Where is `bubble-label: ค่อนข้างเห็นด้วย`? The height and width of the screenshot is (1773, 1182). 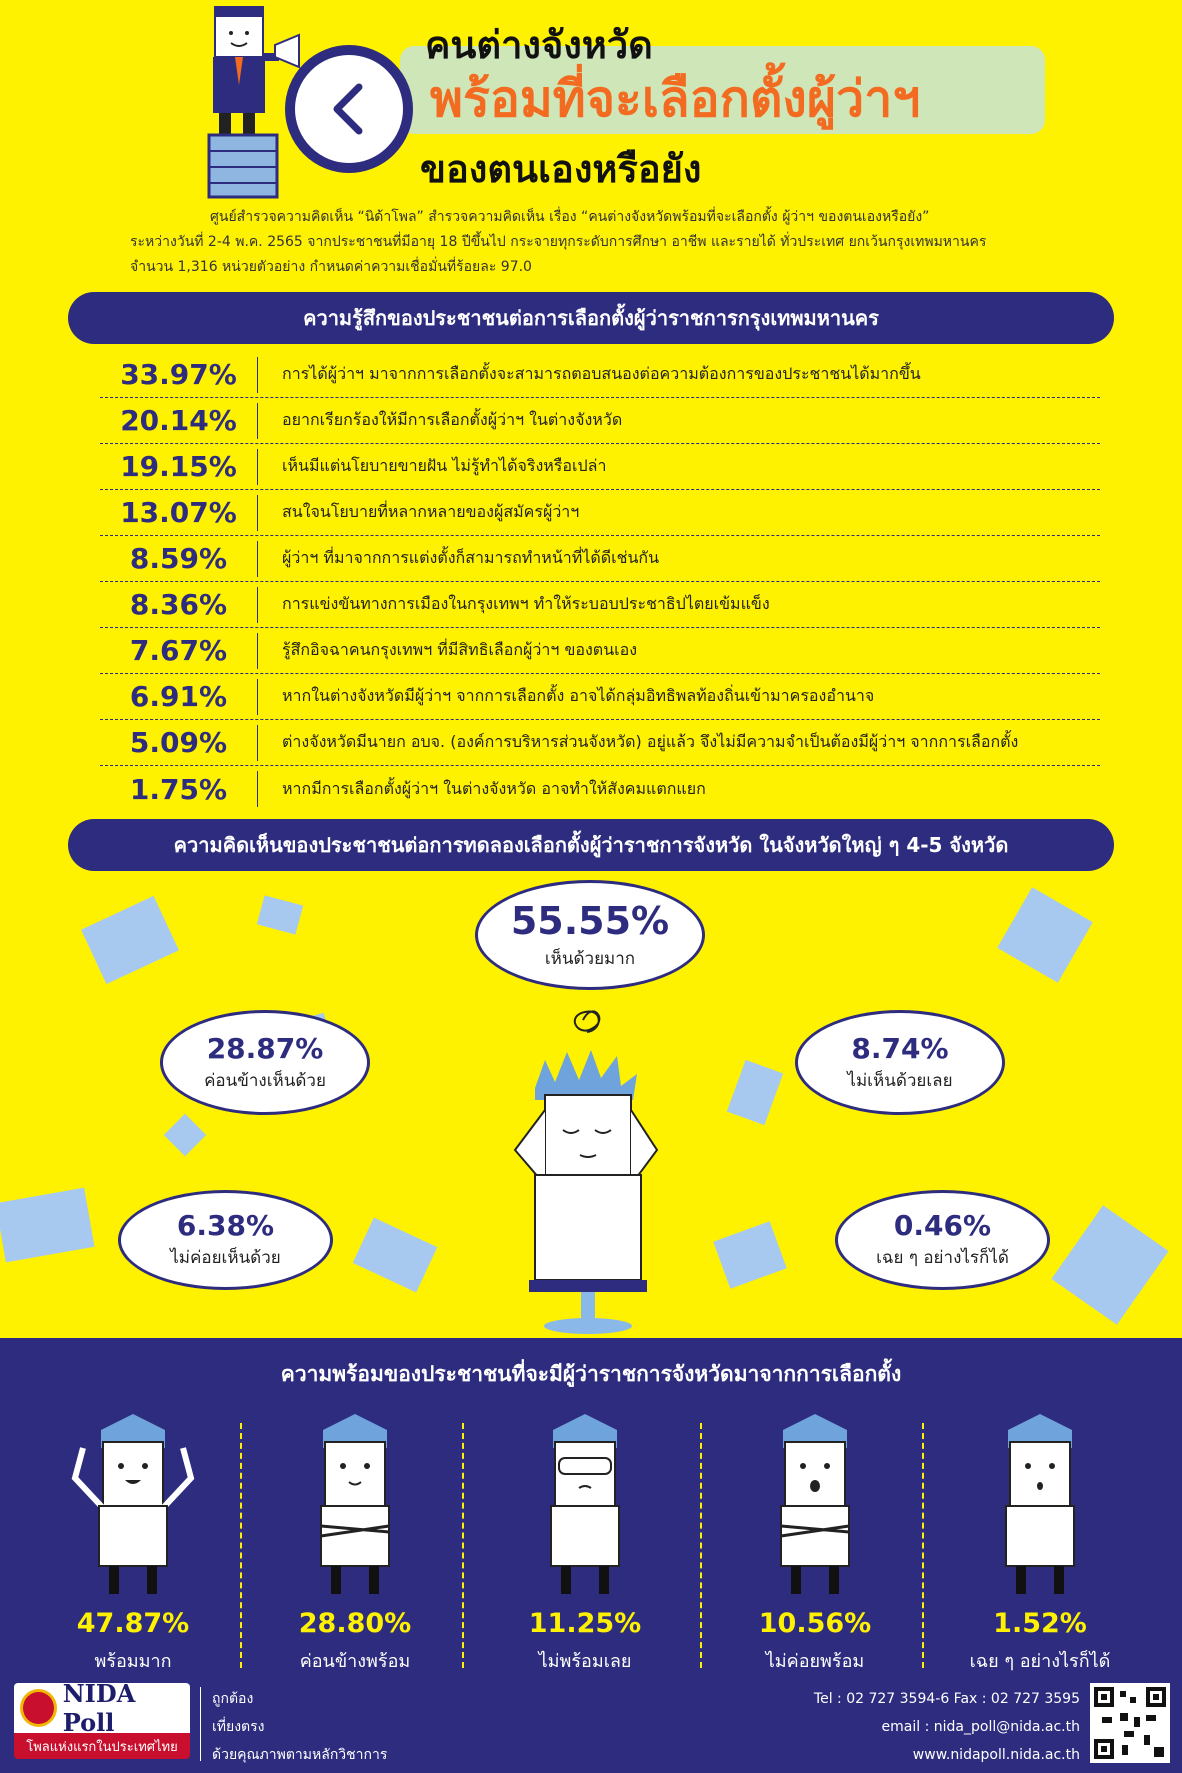
bubble-label: ค่อนข้างเห็นด้วย is located at coordinates (265, 1080).